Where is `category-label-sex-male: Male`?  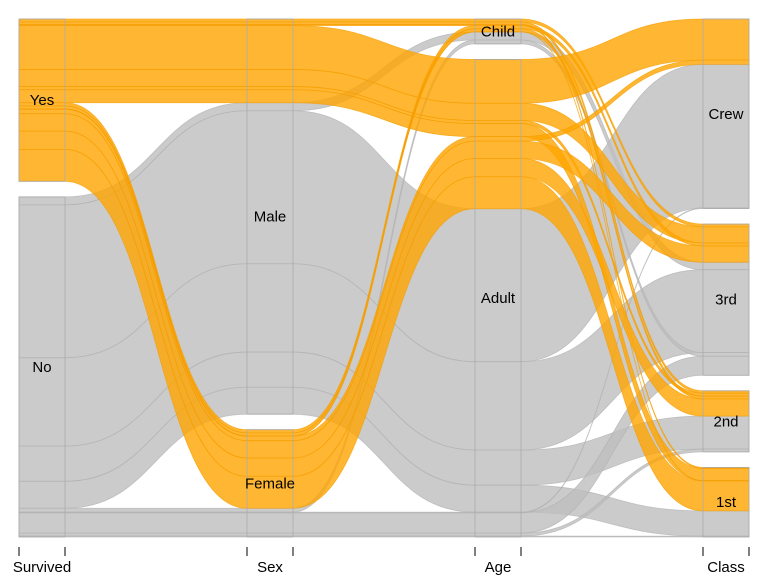
category-label-sex-male: Male is located at coordinates (270, 217).